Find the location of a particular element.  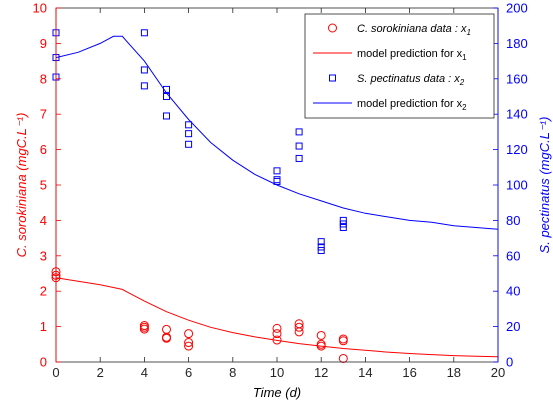

right-tick-label: 80 is located at coordinates (513, 220).